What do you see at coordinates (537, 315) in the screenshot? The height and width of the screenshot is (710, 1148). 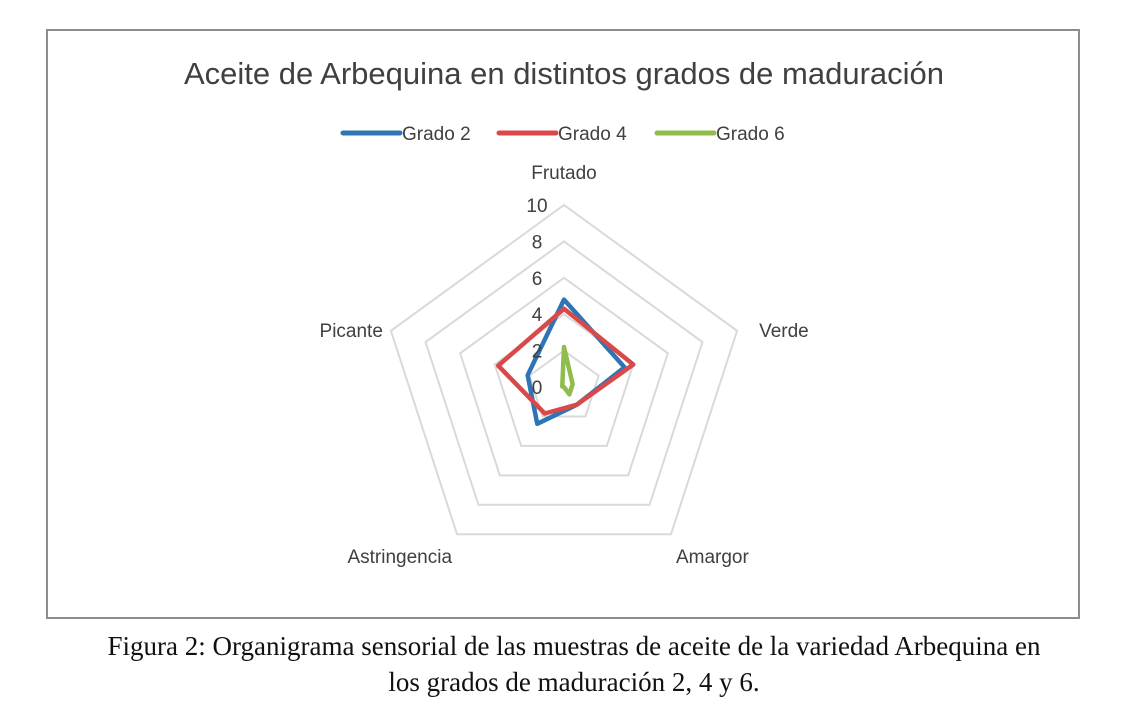 I see `tick-label-4: 4` at bounding box center [537, 315].